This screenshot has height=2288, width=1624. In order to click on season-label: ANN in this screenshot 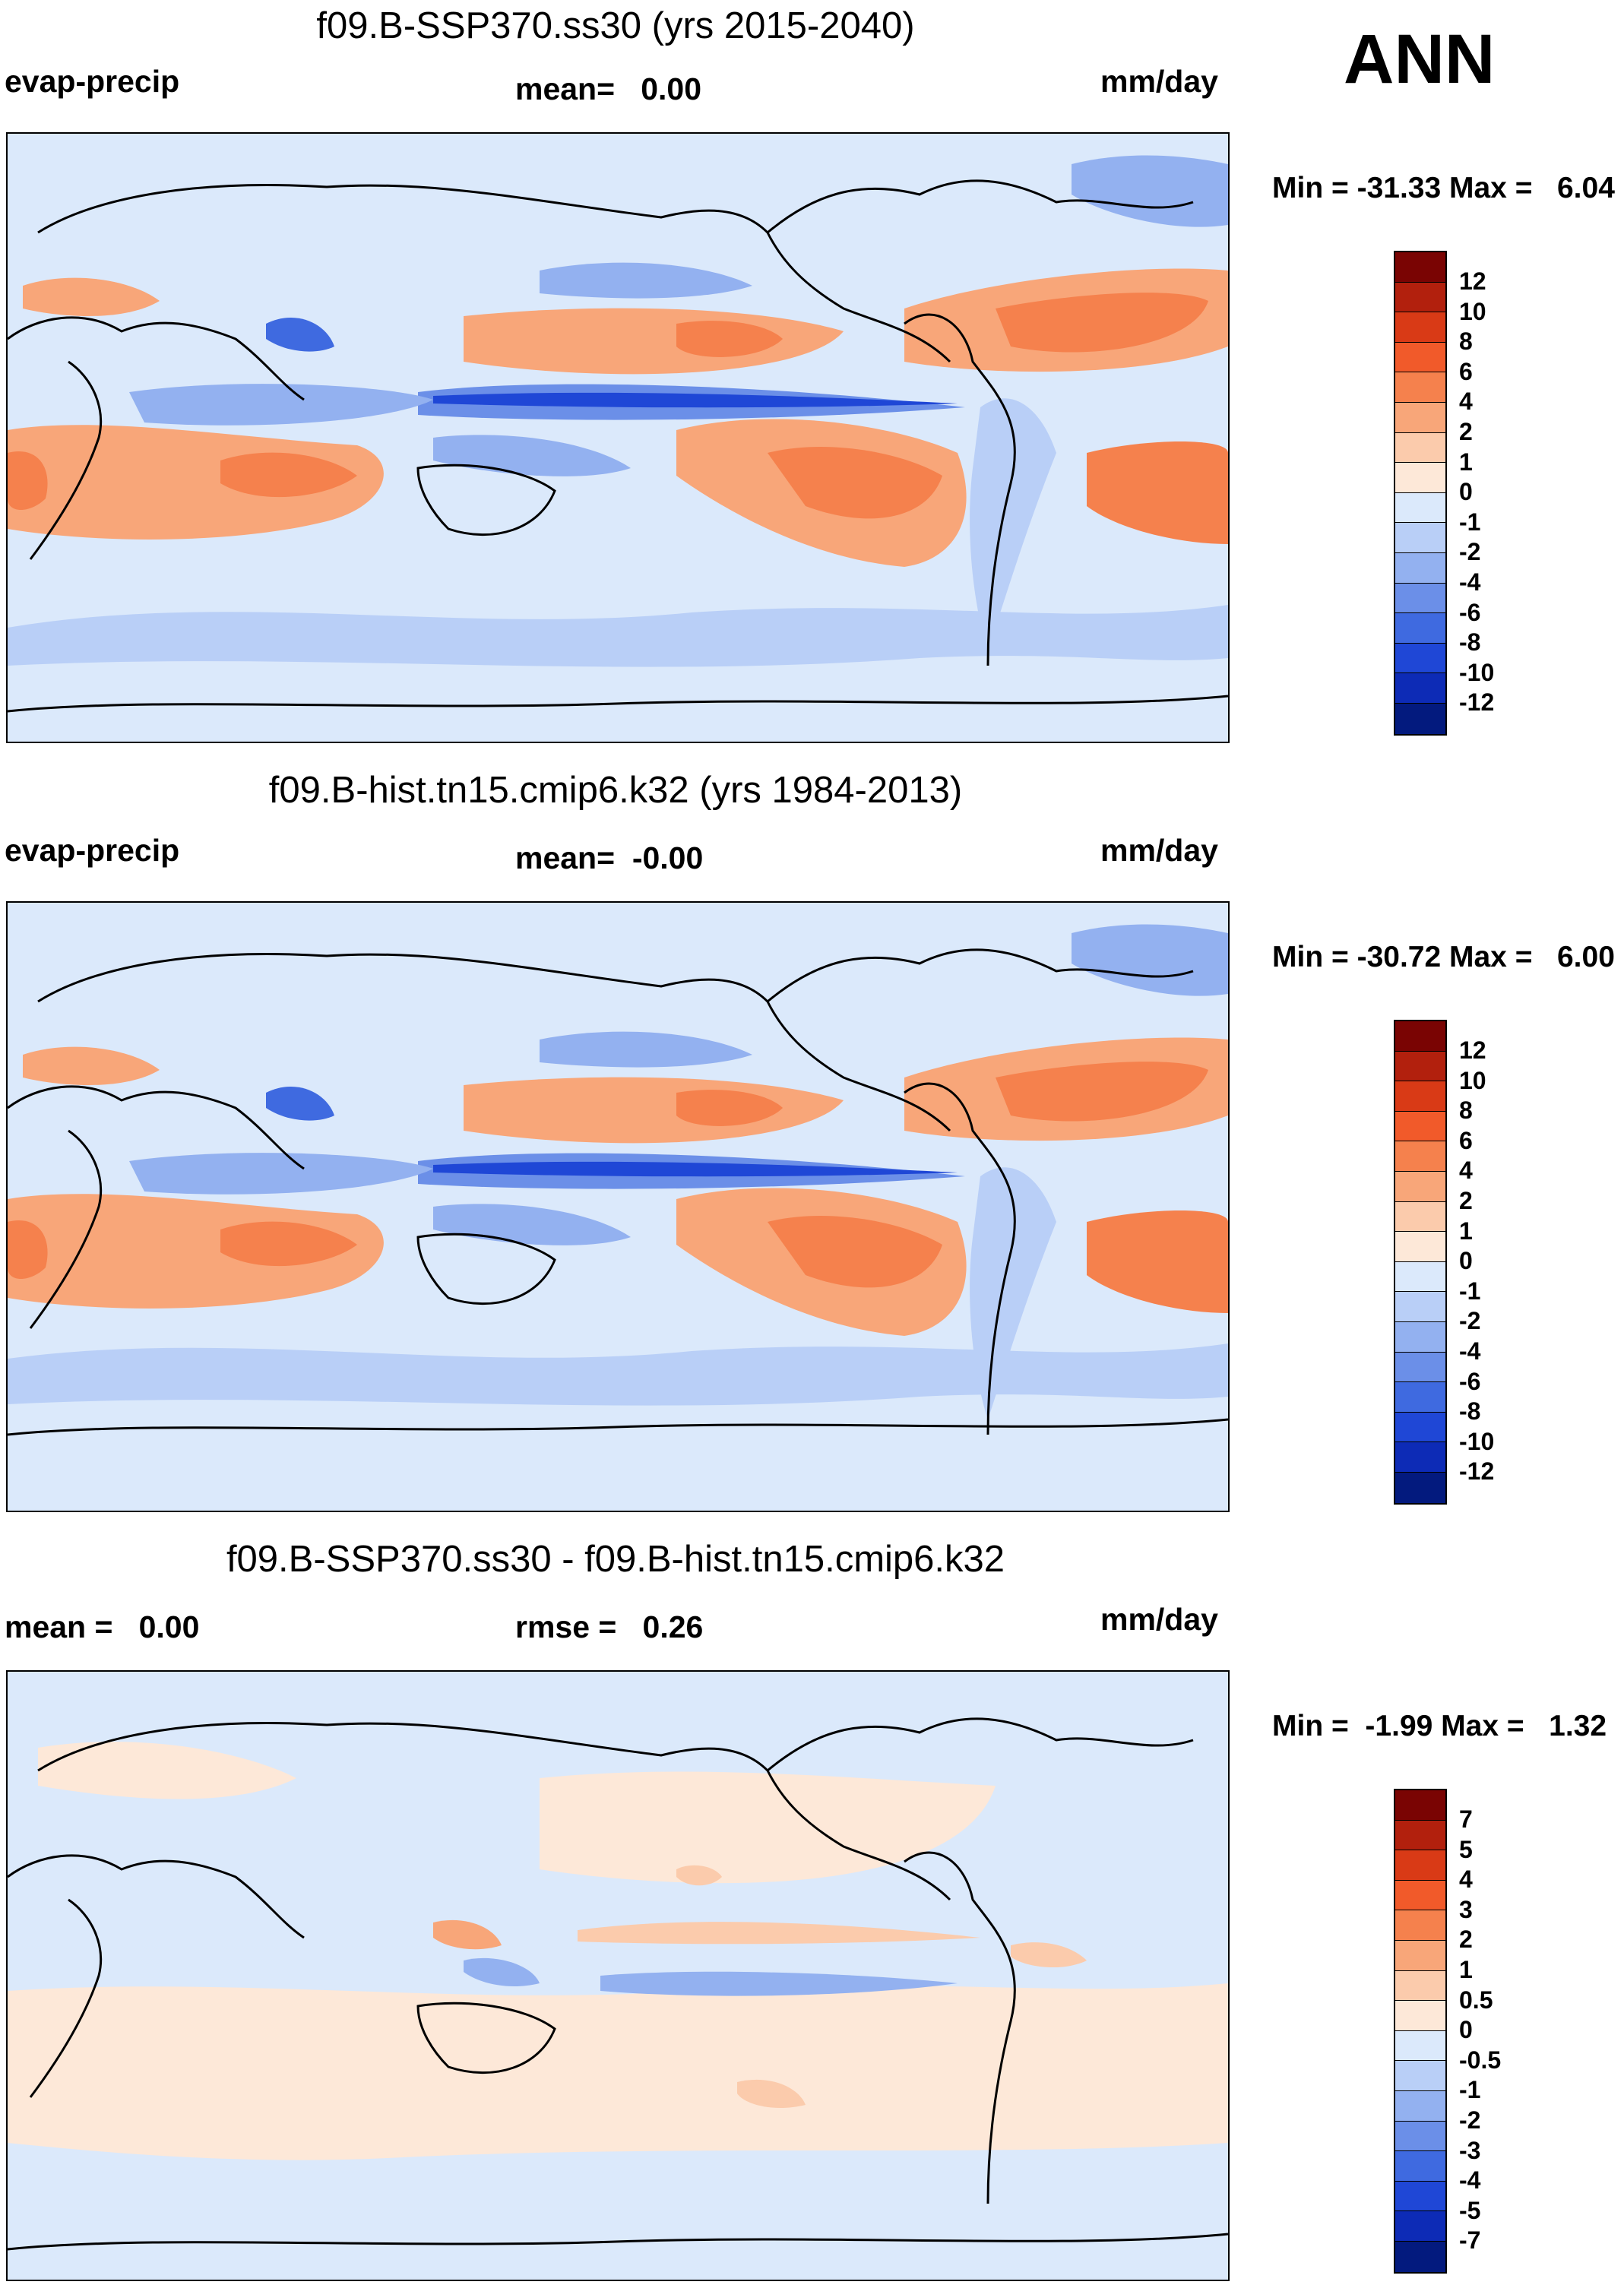, I will do `click(1420, 59)`.